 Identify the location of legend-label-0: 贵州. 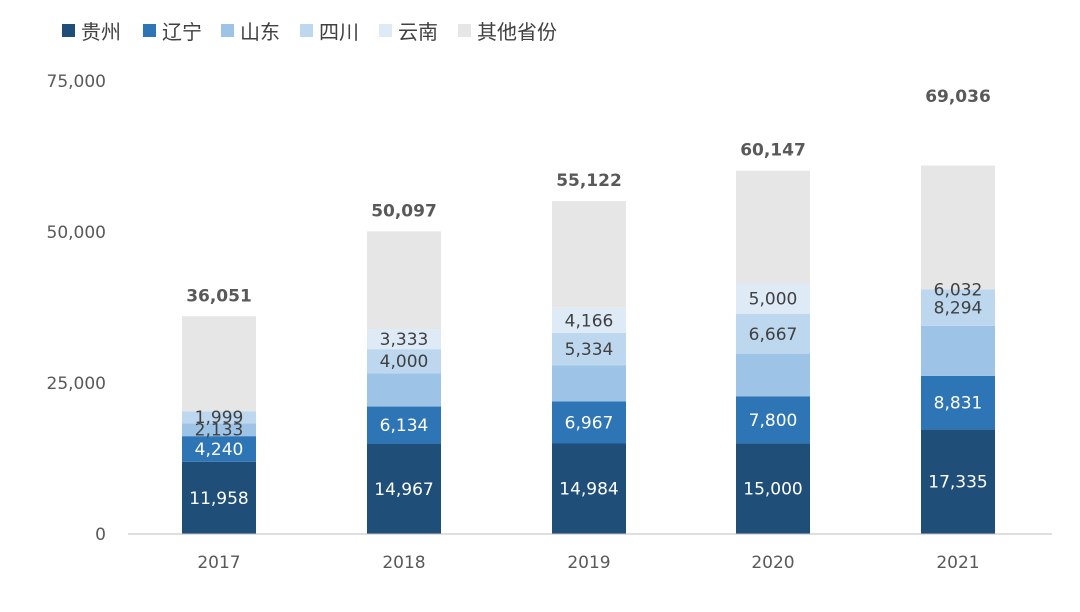
(101, 32).